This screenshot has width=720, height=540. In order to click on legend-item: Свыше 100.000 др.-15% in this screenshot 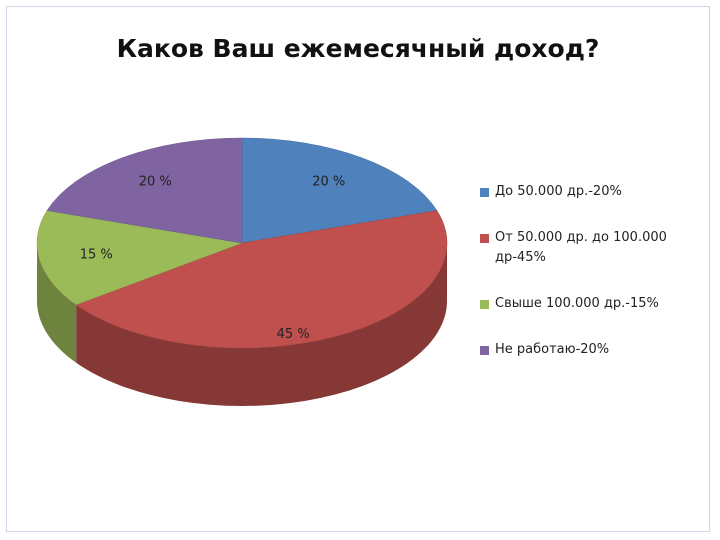, I will do `click(585, 304)`.